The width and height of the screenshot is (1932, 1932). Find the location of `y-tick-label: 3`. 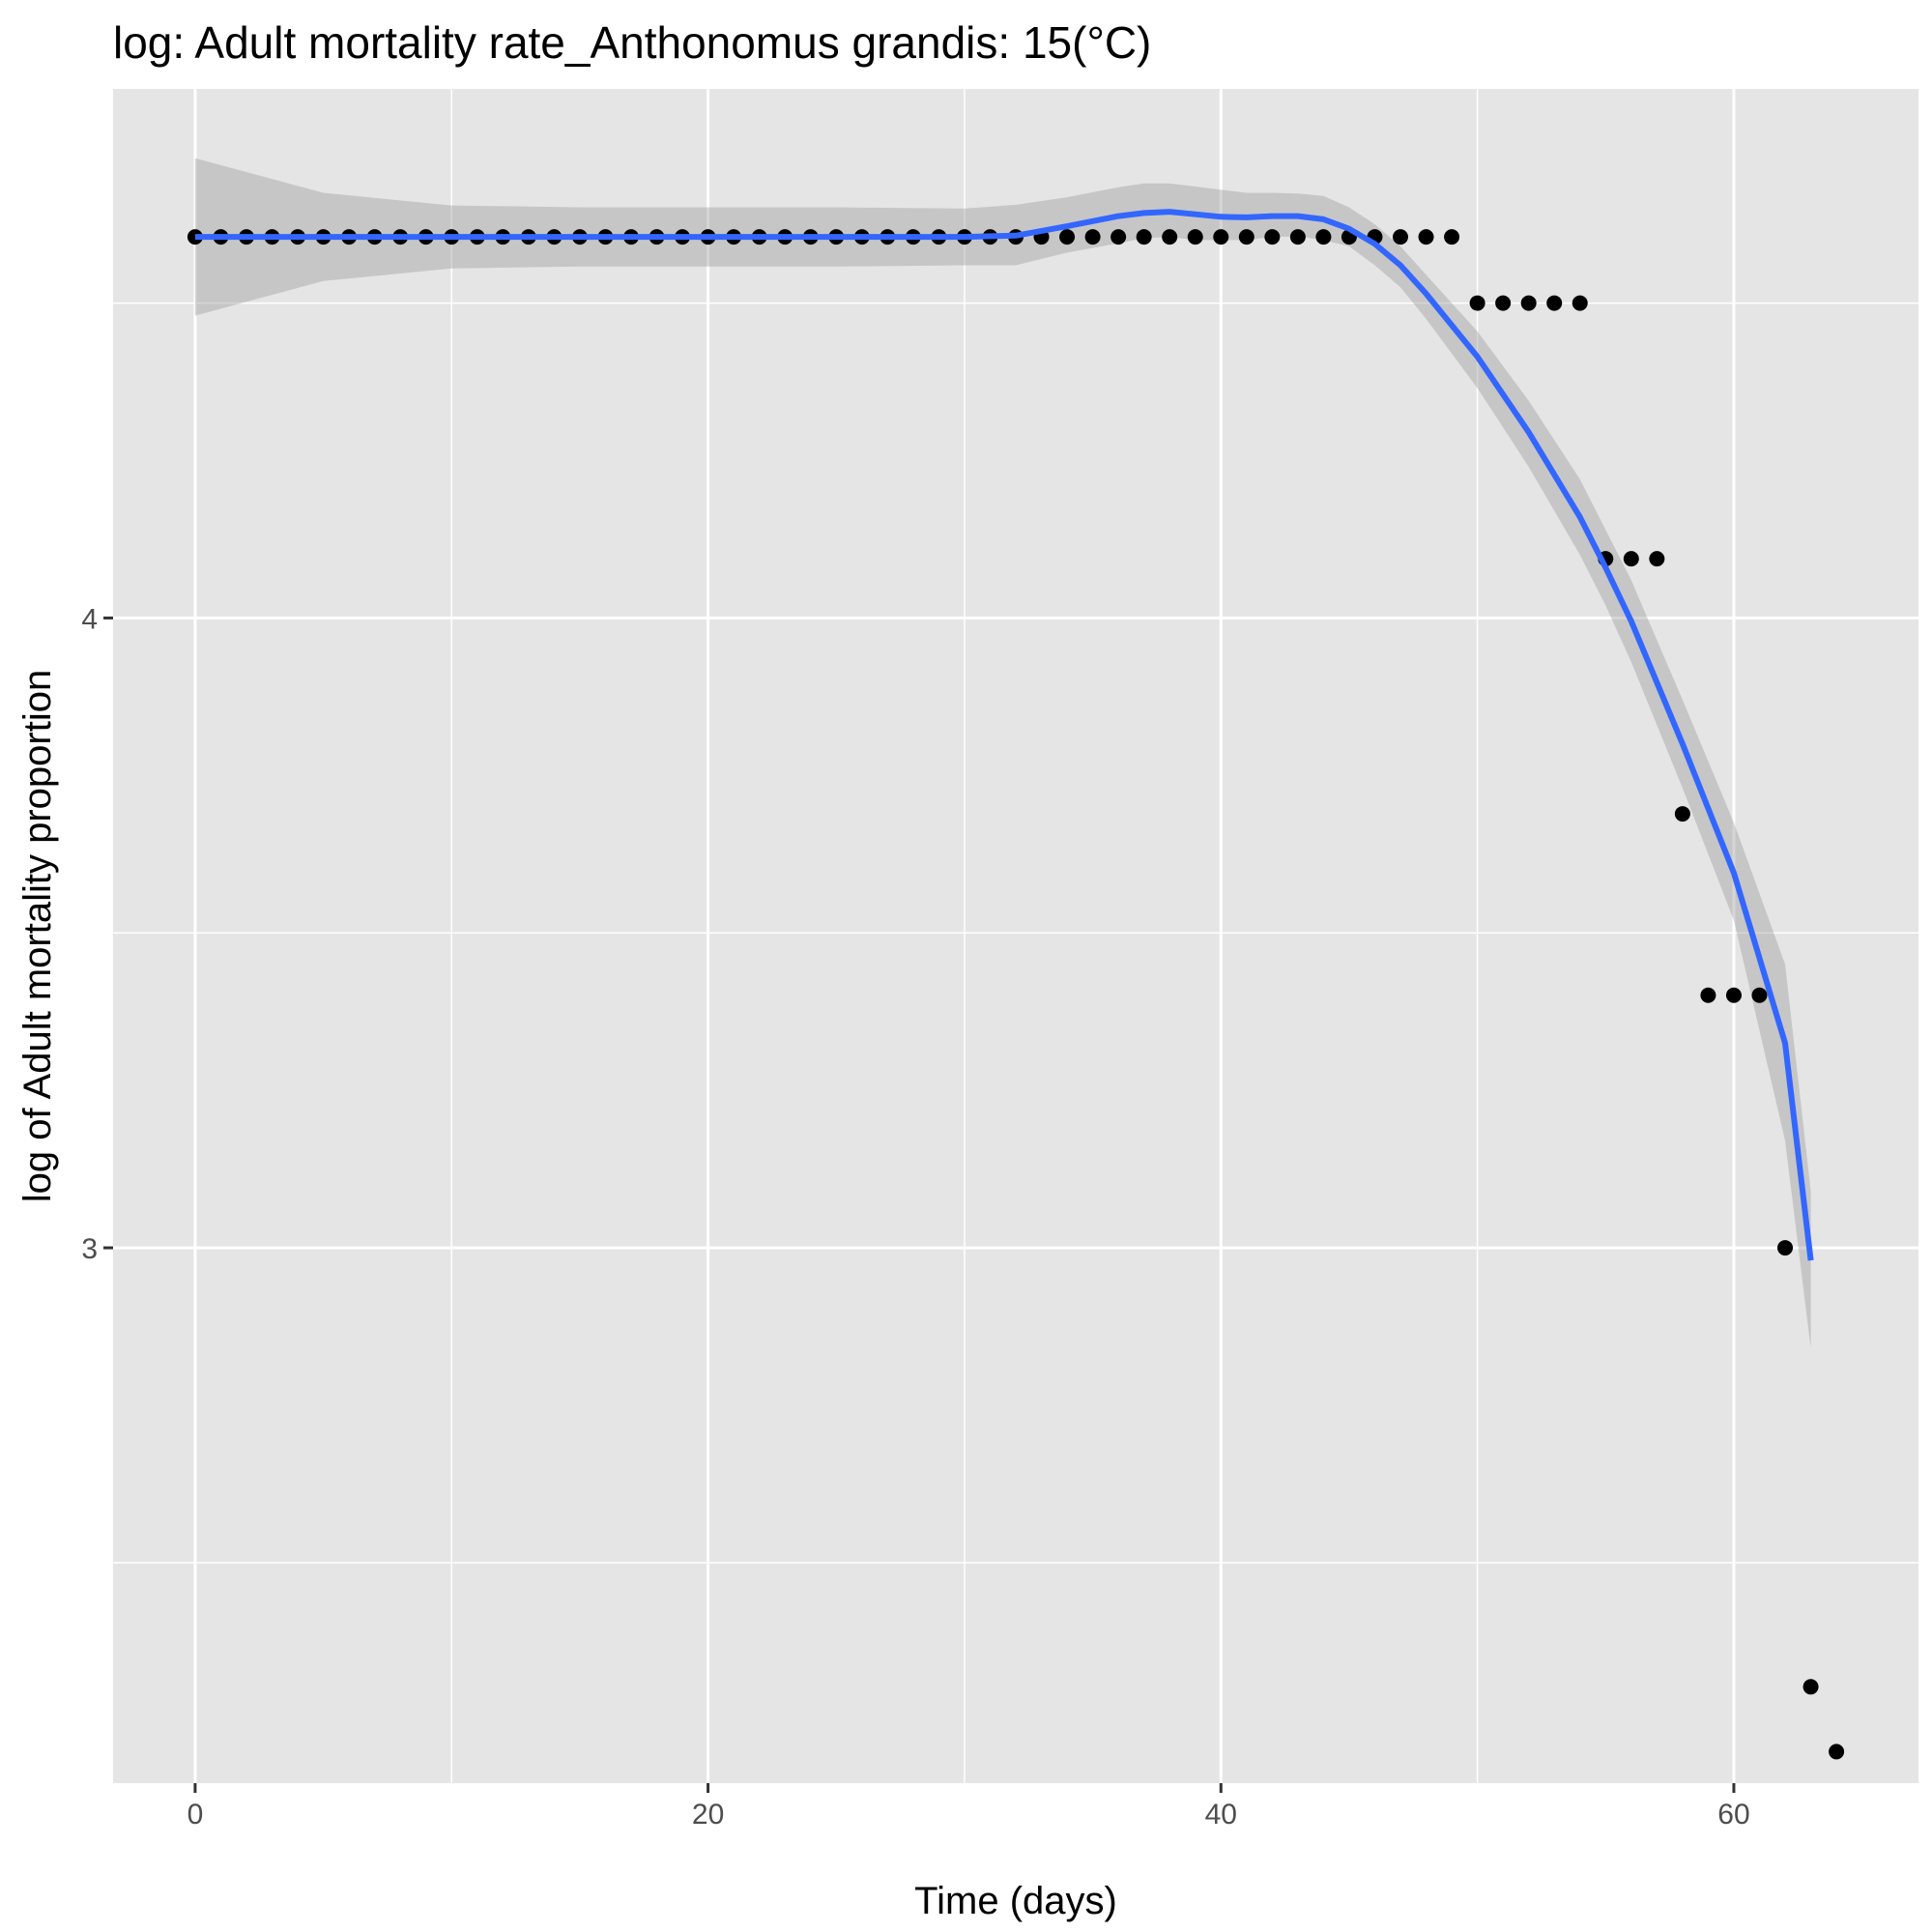

y-tick-label: 3 is located at coordinates (89, 1249).